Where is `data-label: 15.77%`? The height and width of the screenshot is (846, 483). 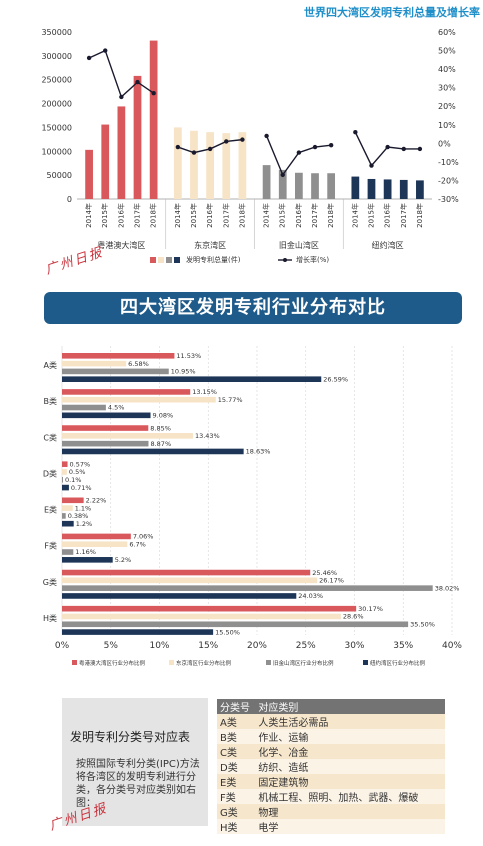 data-label: 15.77% is located at coordinates (230, 400).